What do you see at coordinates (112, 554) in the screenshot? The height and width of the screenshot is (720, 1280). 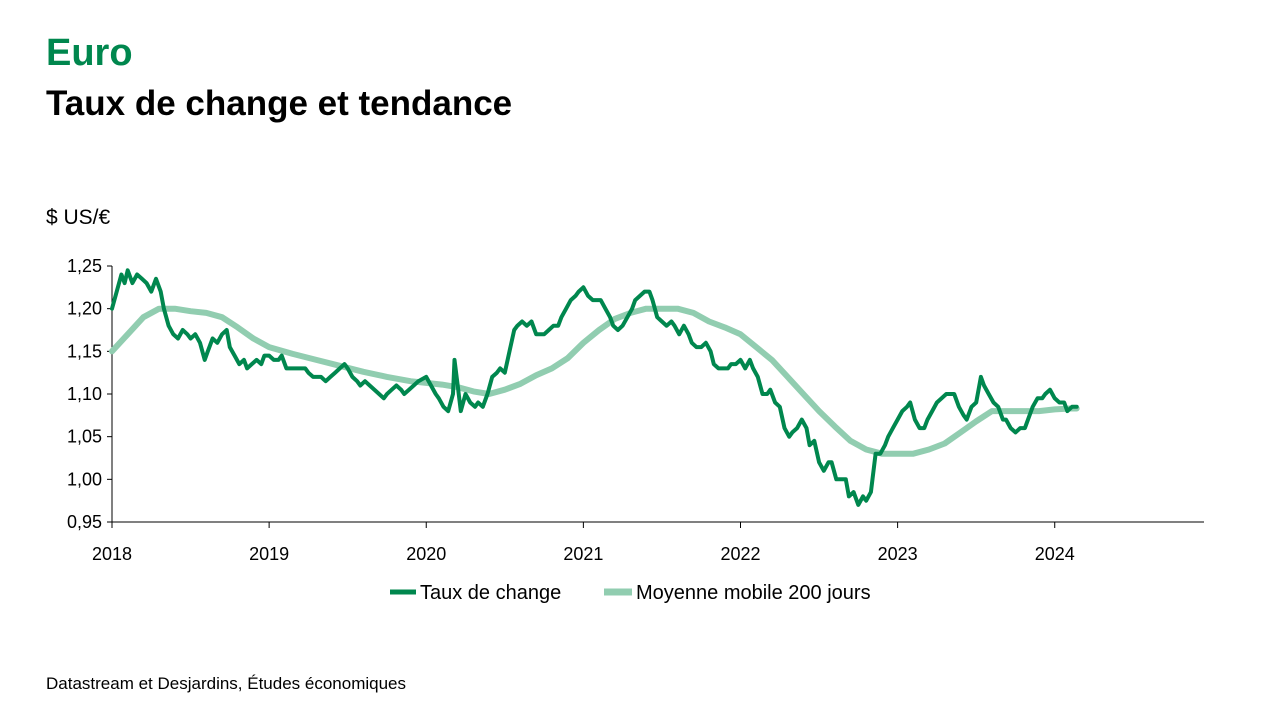 I see `x-tick-label: 2018` at bounding box center [112, 554].